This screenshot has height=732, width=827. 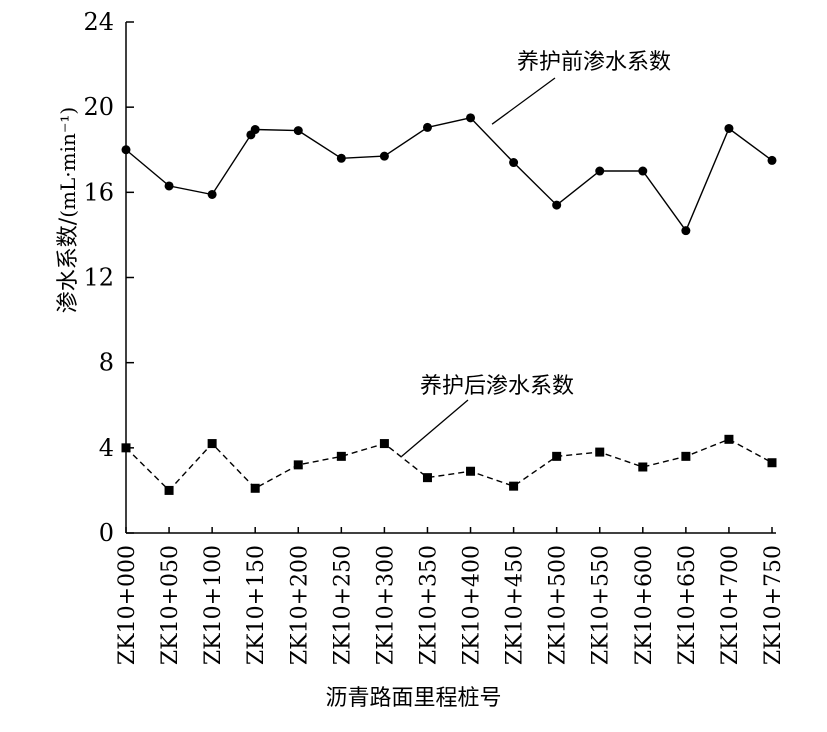 What do you see at coordinates (773, 605) in the screenshot?
I see `x-tick-label: ZK10+750` at bounding box center [773, 605].